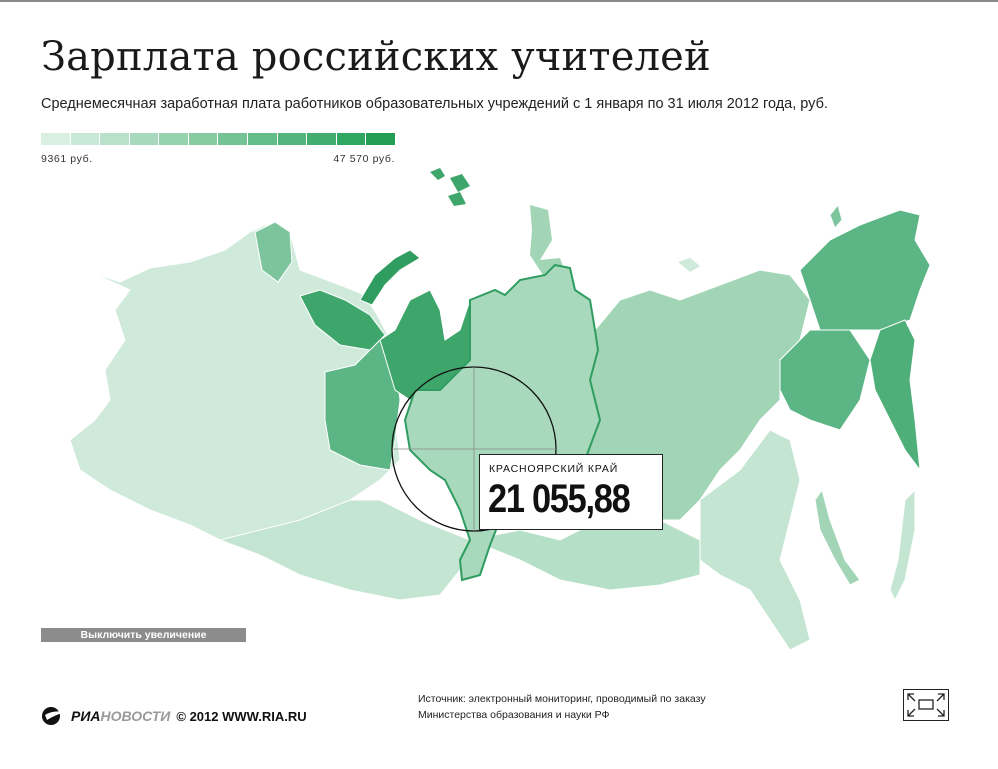  I want to click on zoom-off-button: Выключить увеличение, so click(143, 635).